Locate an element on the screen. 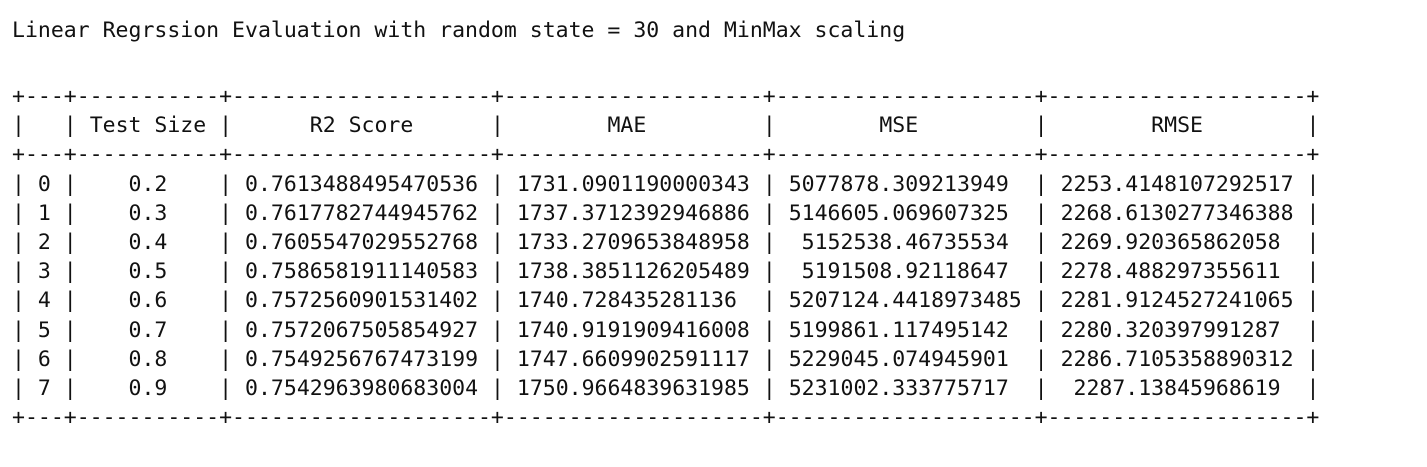  table-cell: 5199861.117495142 is located at coordinates (905, 330).